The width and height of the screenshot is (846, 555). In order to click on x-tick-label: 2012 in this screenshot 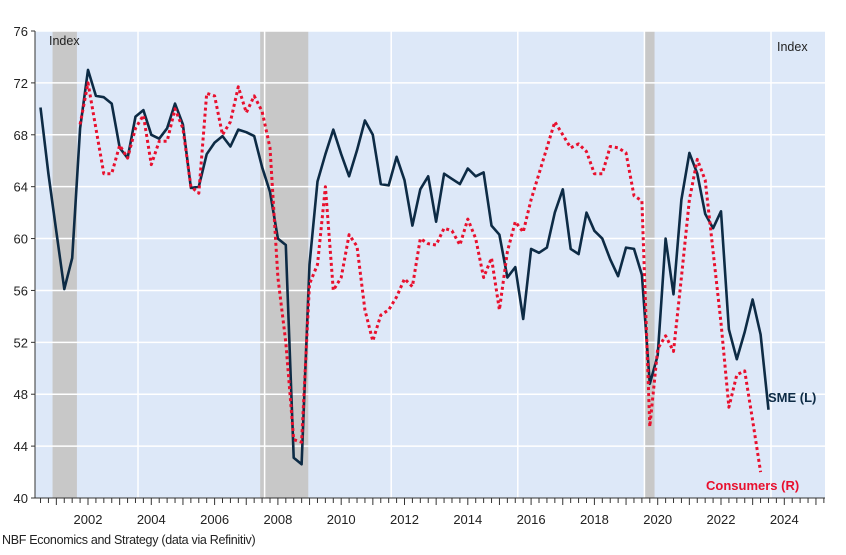, I will do `click(404, 519)`.